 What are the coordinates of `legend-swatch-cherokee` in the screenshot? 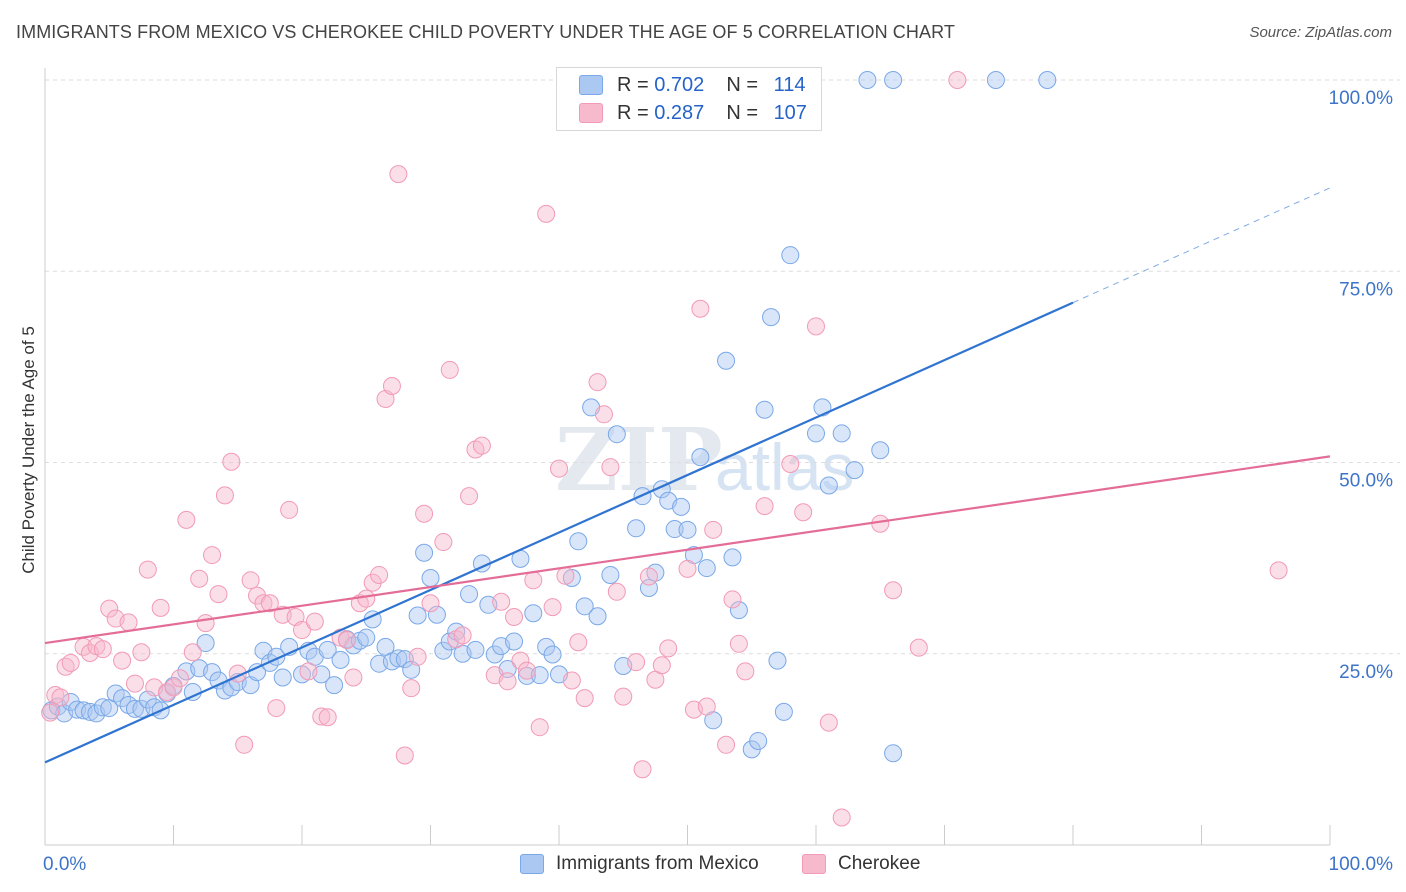 It's located at (591, 113).